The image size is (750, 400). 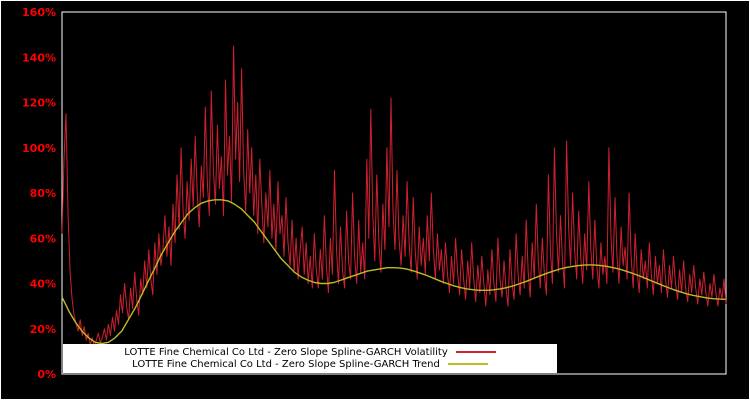 What do you see at coordinates (39, 57) in the screenshot?
I see `y-axis-label: 140%` at bounding box center [39, 57].